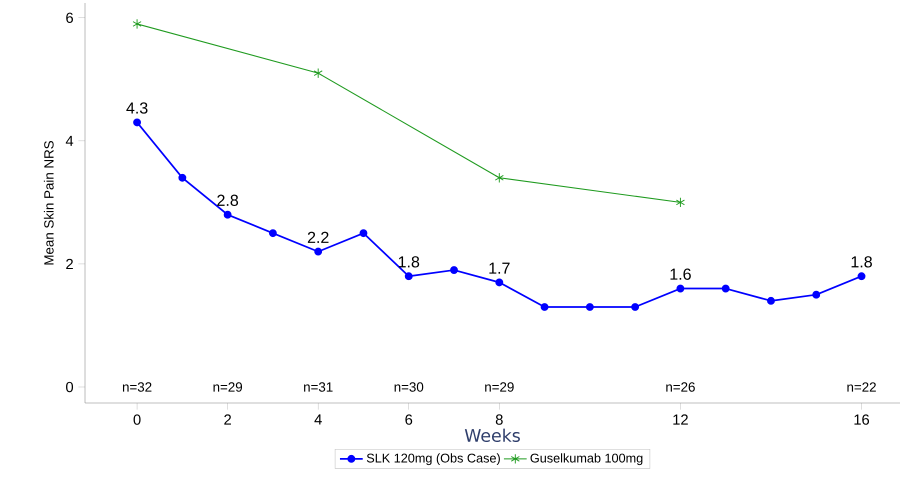 This screenshot has width=903, height=480. I want to click on x-tick-label: 16, so click(862, 419).